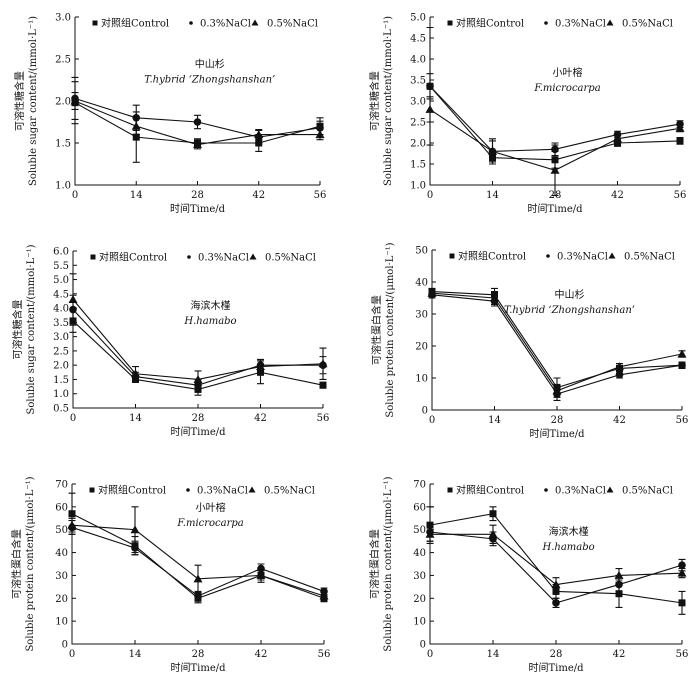  Describe the element at coordinates (210, 63) in the screenshot. I see `species-name-cn: 中山杉` at that location.